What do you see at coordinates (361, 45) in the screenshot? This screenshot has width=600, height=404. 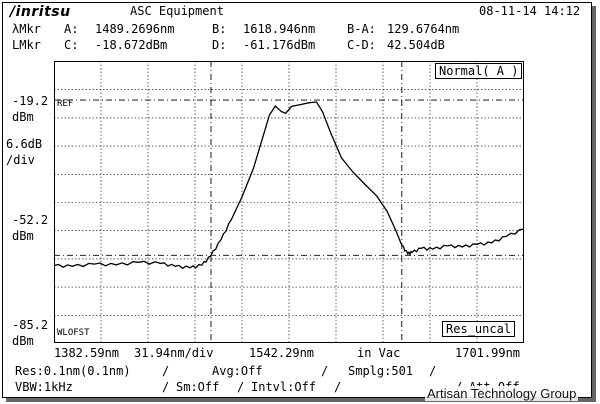 I see `marker-cd-key: C-D:` at bounding box center [361, 45].